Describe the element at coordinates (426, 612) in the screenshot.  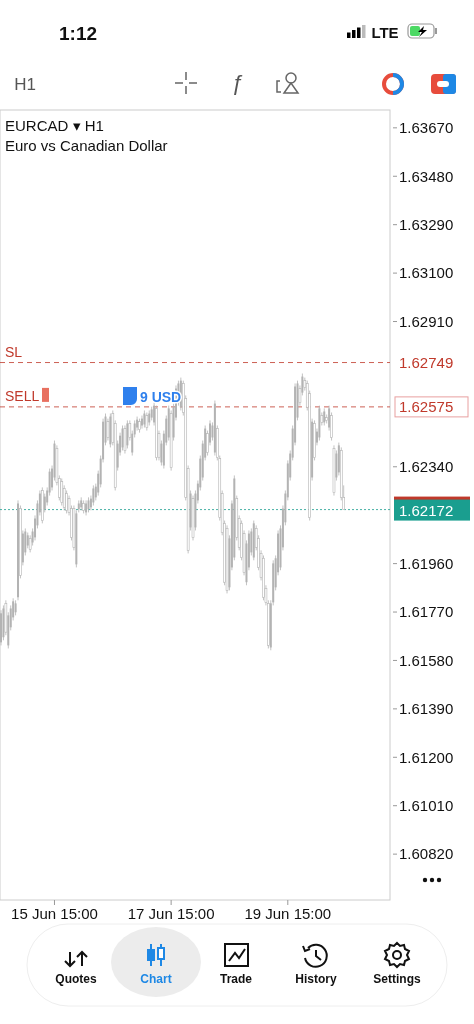
I see `y-tick-label: 1.61770` at that location.